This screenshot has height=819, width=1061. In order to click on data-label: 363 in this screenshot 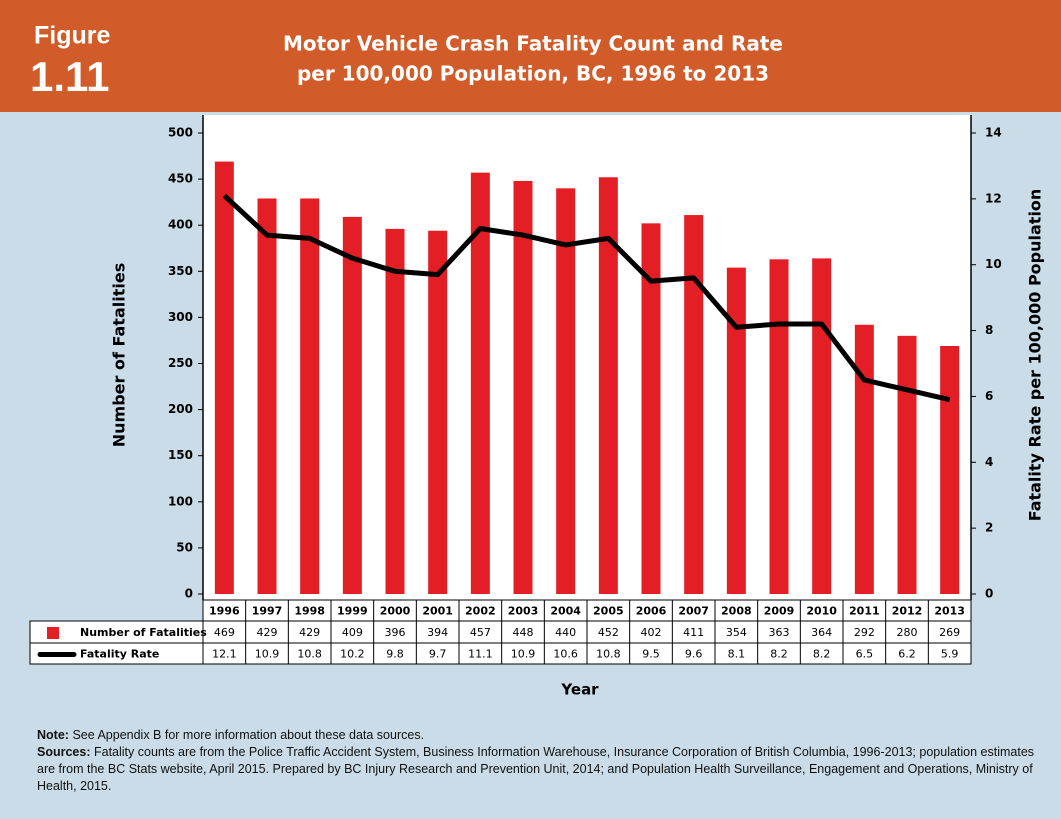, I will do `click(779, 632)`.